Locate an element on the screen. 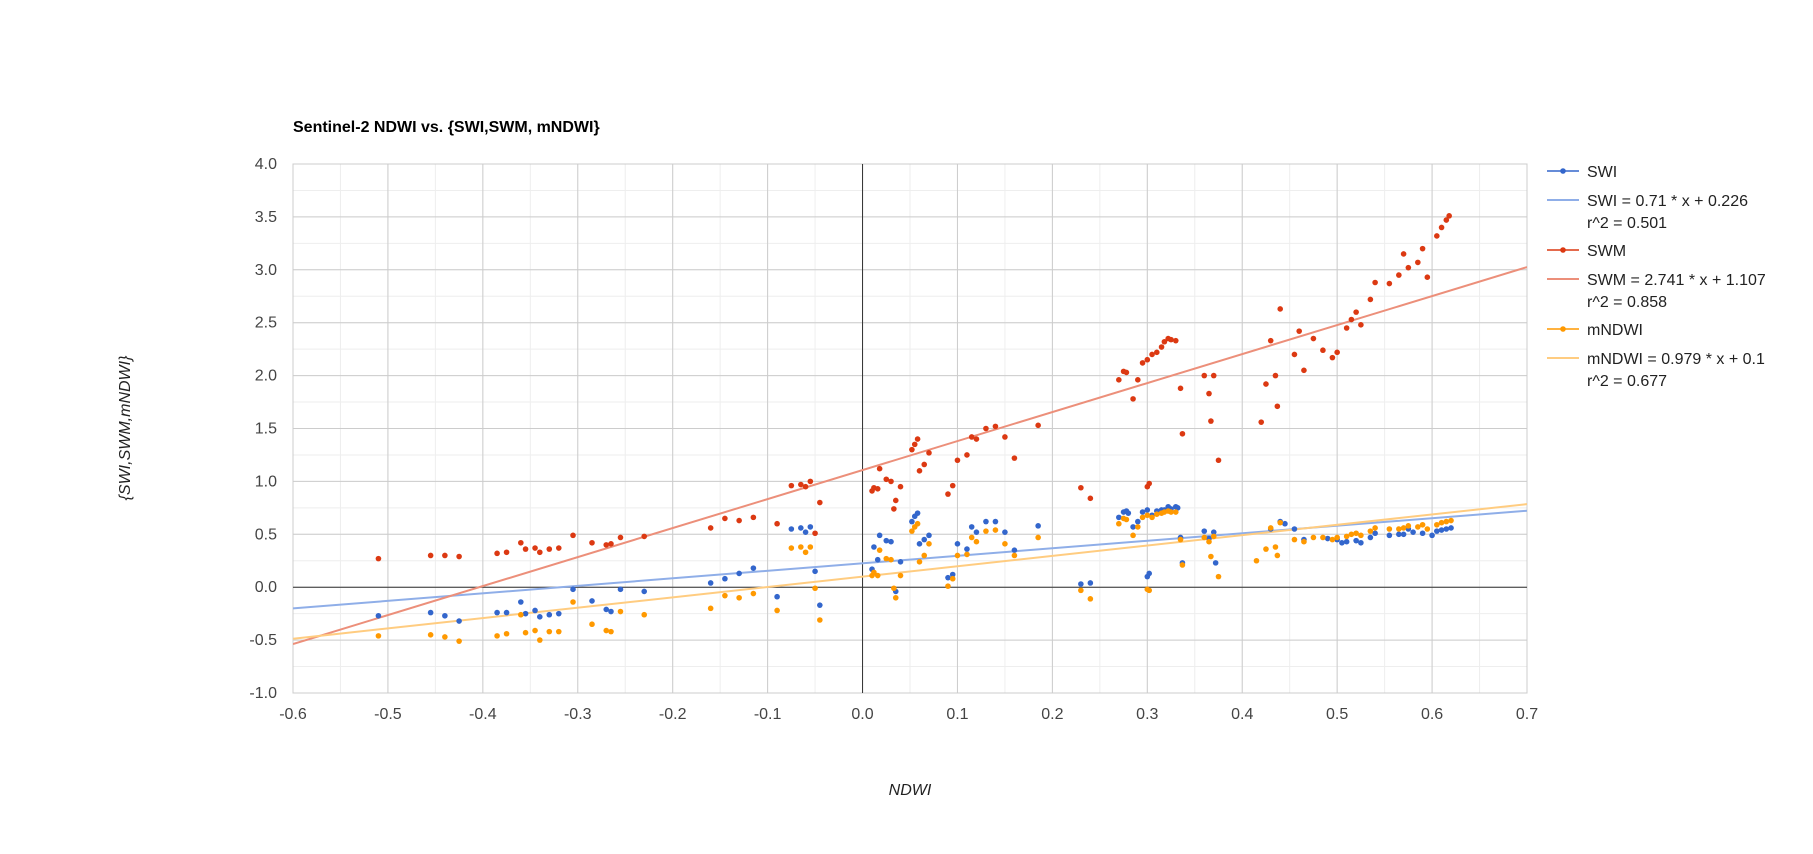 The image size is (1813, 854). x-tick-label: -0.1 is located at coordinates (768, 714).